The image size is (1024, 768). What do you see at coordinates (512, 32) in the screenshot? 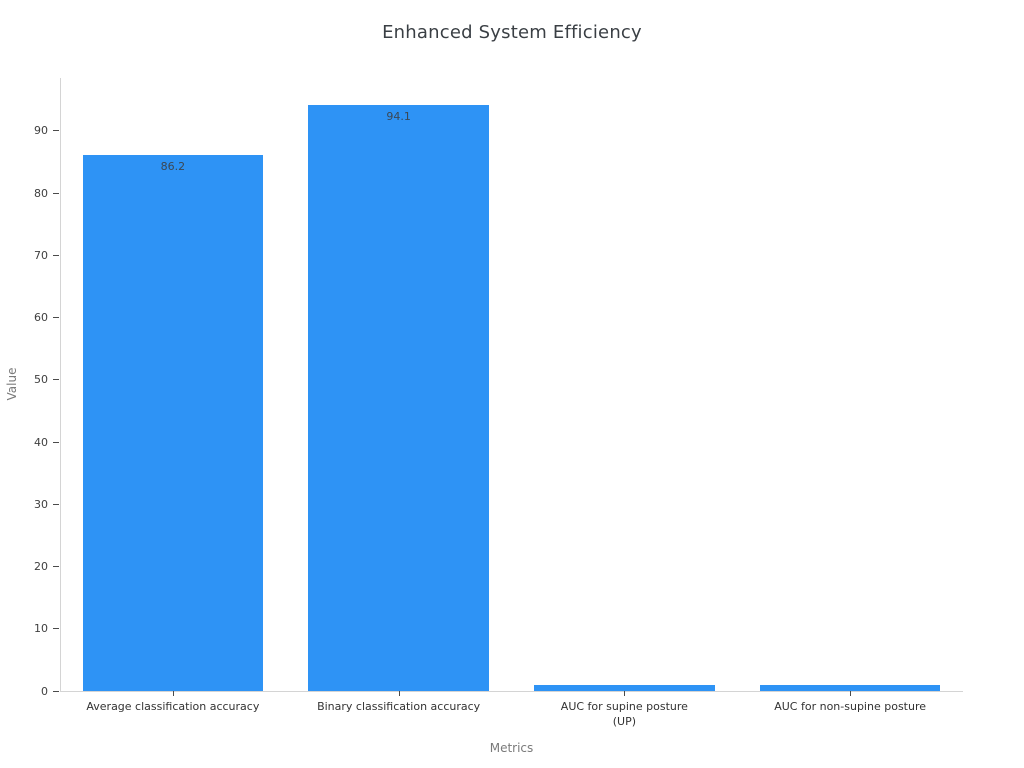
I see `chart-title: Enhanced System Efficiency` at bounding box center [512, 32].